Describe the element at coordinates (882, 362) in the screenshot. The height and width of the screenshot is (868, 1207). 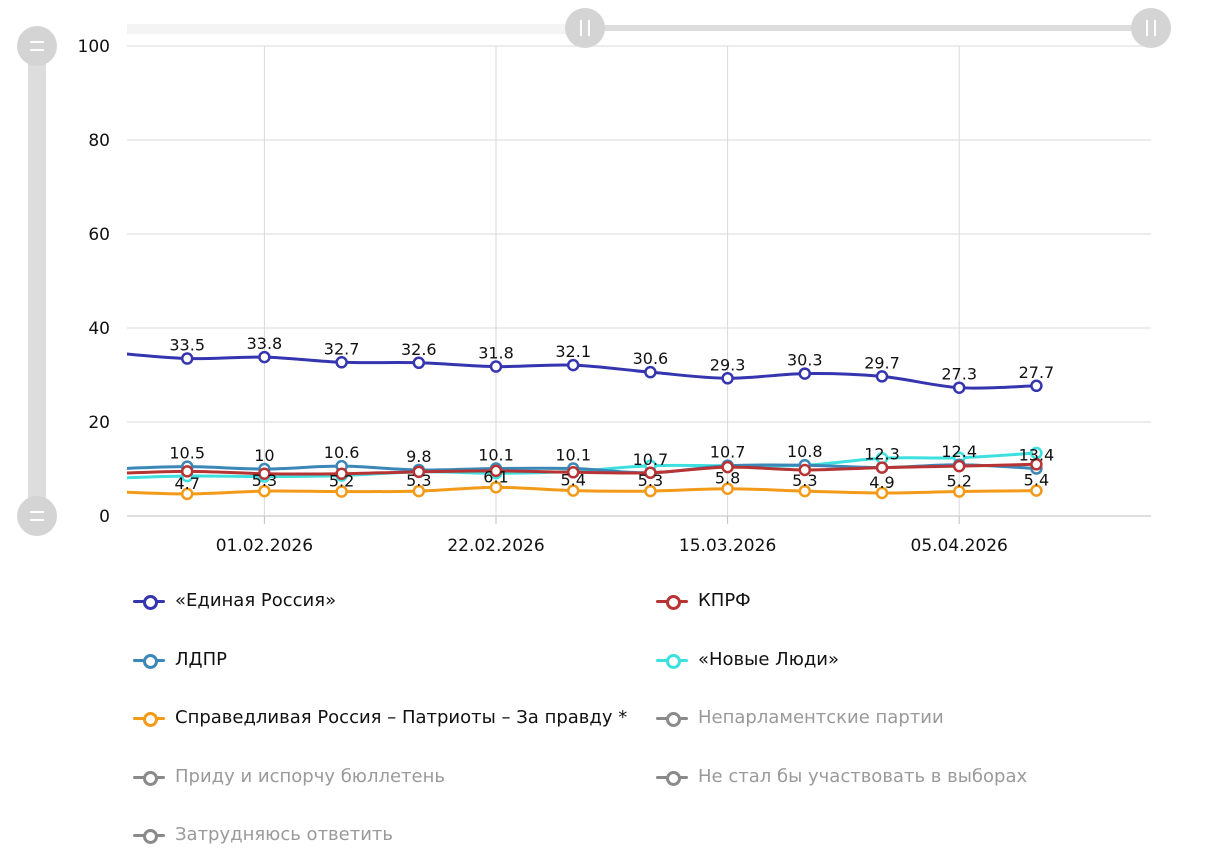
I see `data-label: 29.7` at that location.